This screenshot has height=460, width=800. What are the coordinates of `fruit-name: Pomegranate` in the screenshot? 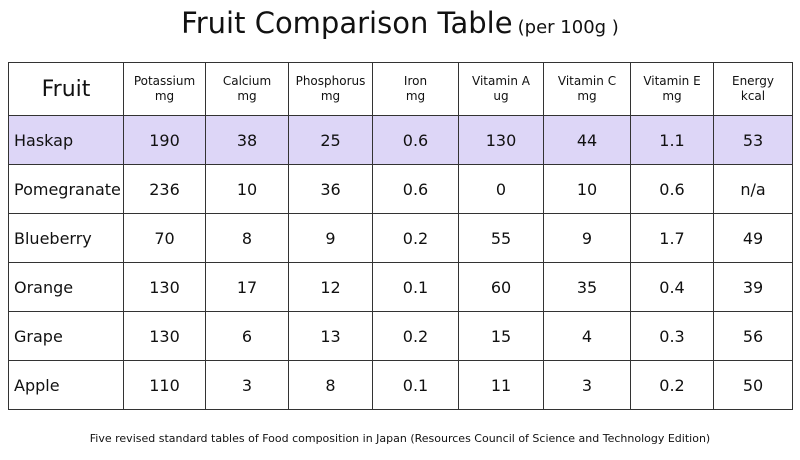 It's located at (66, 189).